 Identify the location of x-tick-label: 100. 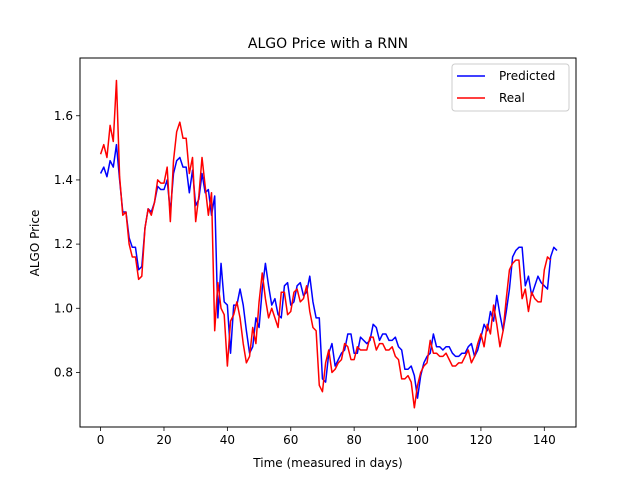
(417, 440).